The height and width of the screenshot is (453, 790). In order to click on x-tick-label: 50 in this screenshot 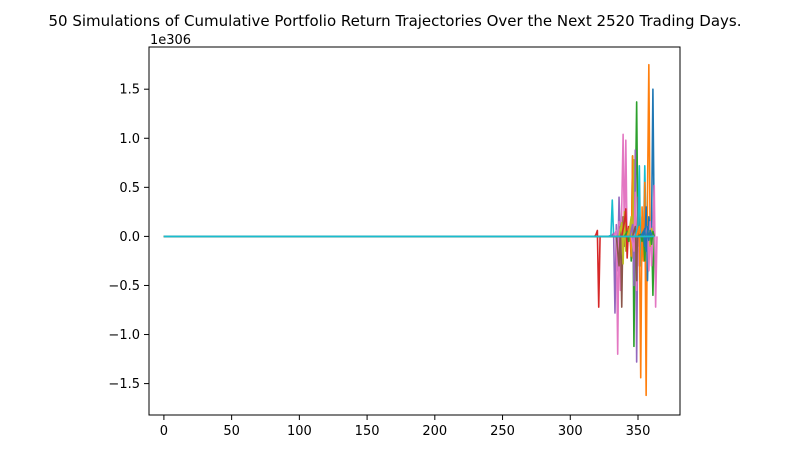, I will do `click(231, 431)`.